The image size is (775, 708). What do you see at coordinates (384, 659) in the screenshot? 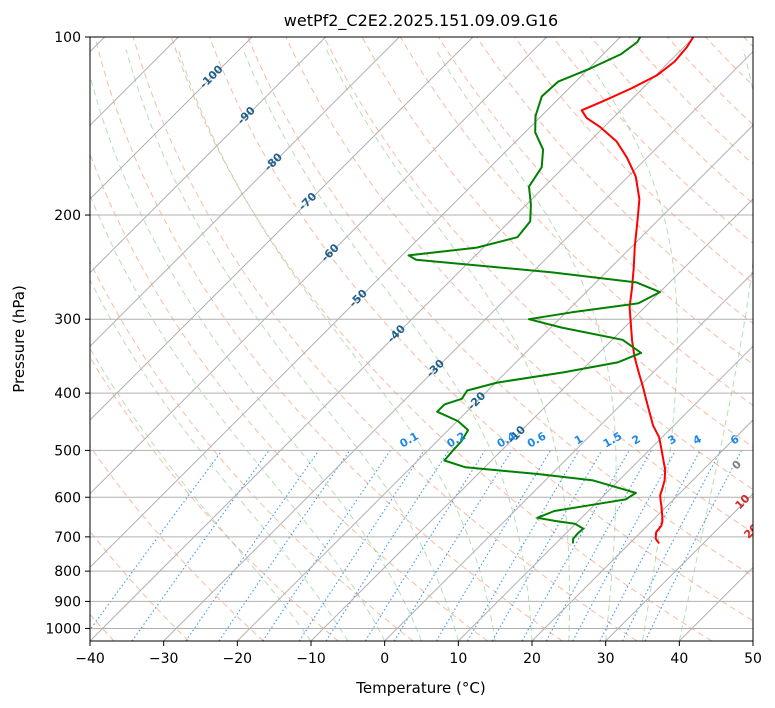
I see `x-tick-label: 0` at bounding box center [384, 659].